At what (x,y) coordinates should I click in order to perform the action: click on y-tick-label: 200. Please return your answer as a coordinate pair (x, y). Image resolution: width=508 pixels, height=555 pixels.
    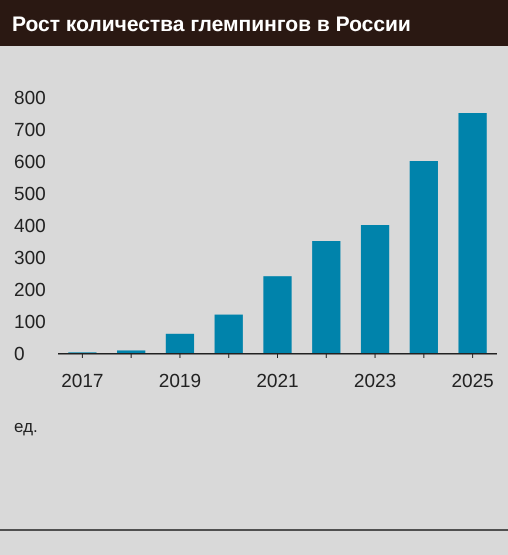
    Looking at the image, I should click on (30, 290).